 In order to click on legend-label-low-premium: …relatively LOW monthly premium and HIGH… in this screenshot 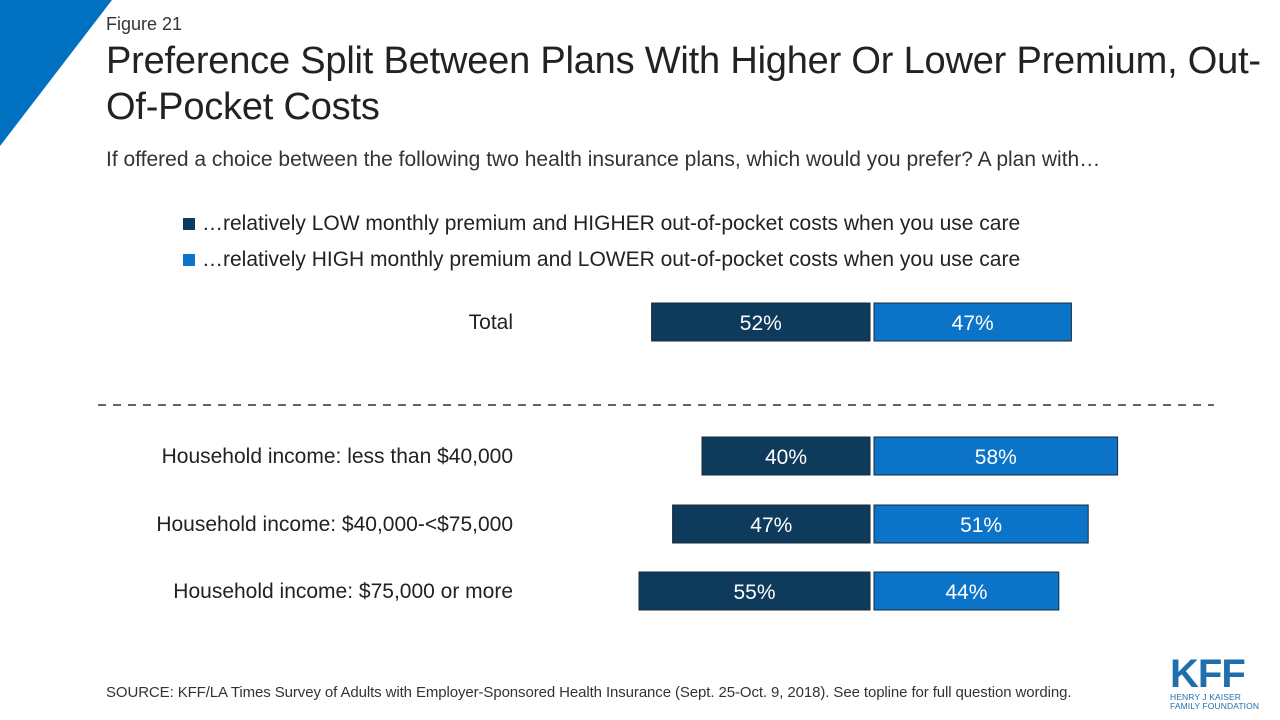, I will do `click(611, 223)`.